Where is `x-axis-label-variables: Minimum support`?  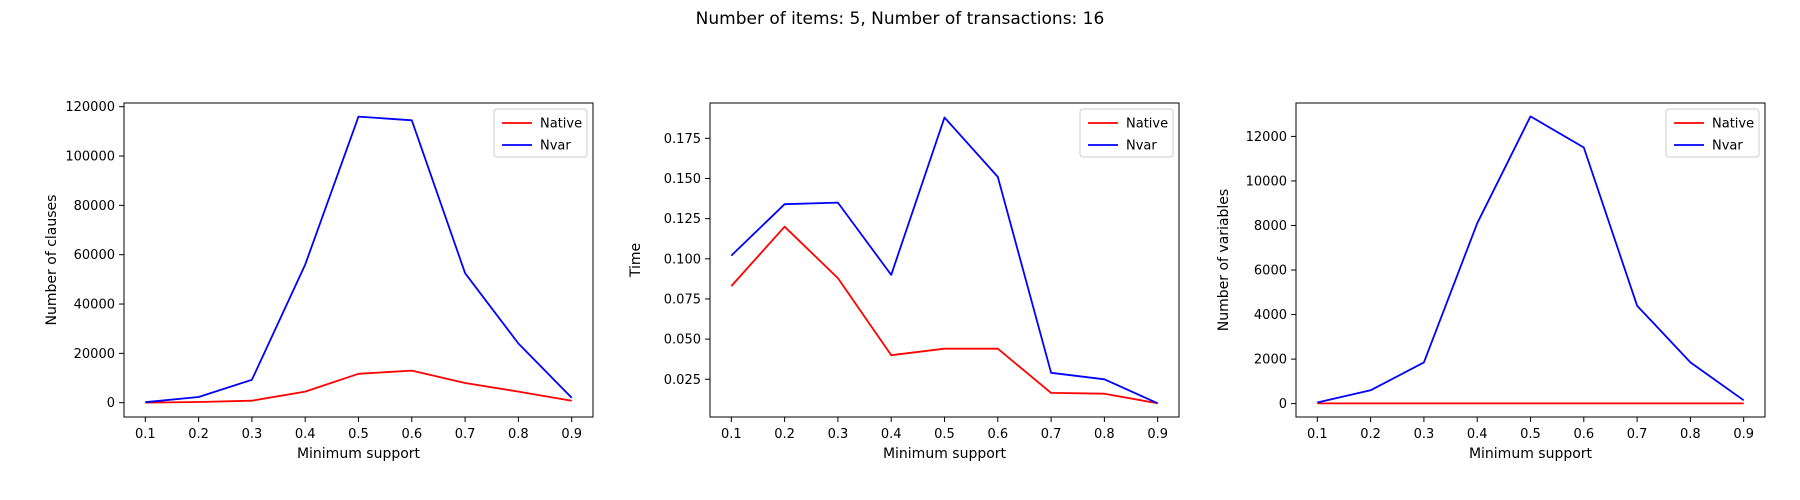 x-axis-label-variables: Minimum support is located at coordinates (1531, 454).